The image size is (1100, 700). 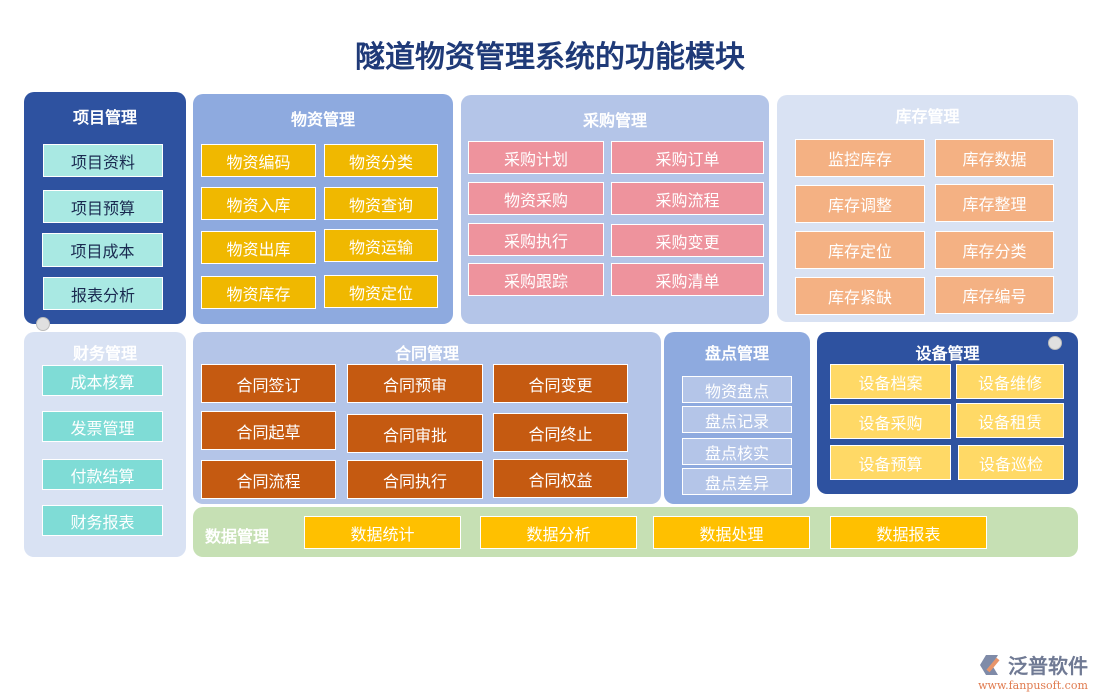 I want to click on module-item: 物资查询, so click(x=381, y=203).